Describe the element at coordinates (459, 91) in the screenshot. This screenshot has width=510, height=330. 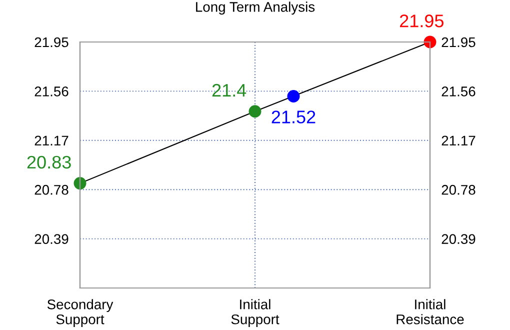
I see `y2-tick-label: 21.56` at that location.